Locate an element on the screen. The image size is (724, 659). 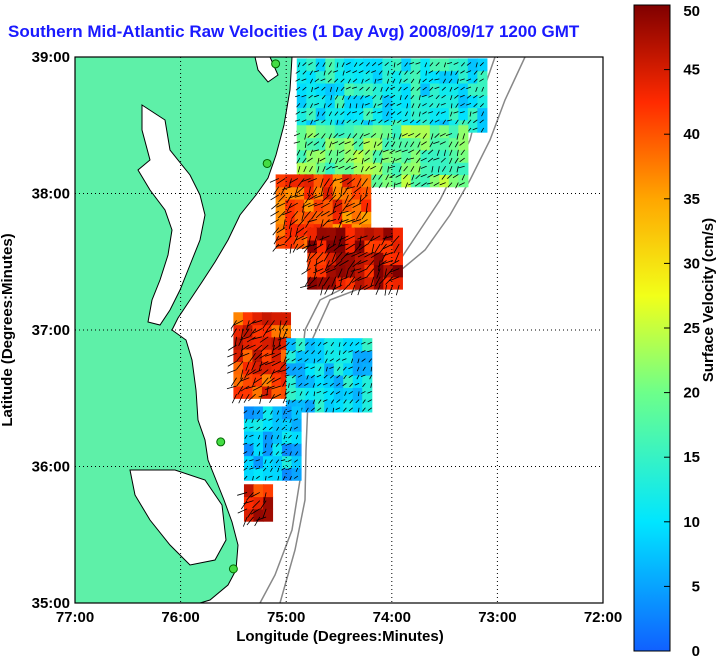
x-axis-label: Longitude (Degrees:Minutes) is located at coordinates (340, 636).